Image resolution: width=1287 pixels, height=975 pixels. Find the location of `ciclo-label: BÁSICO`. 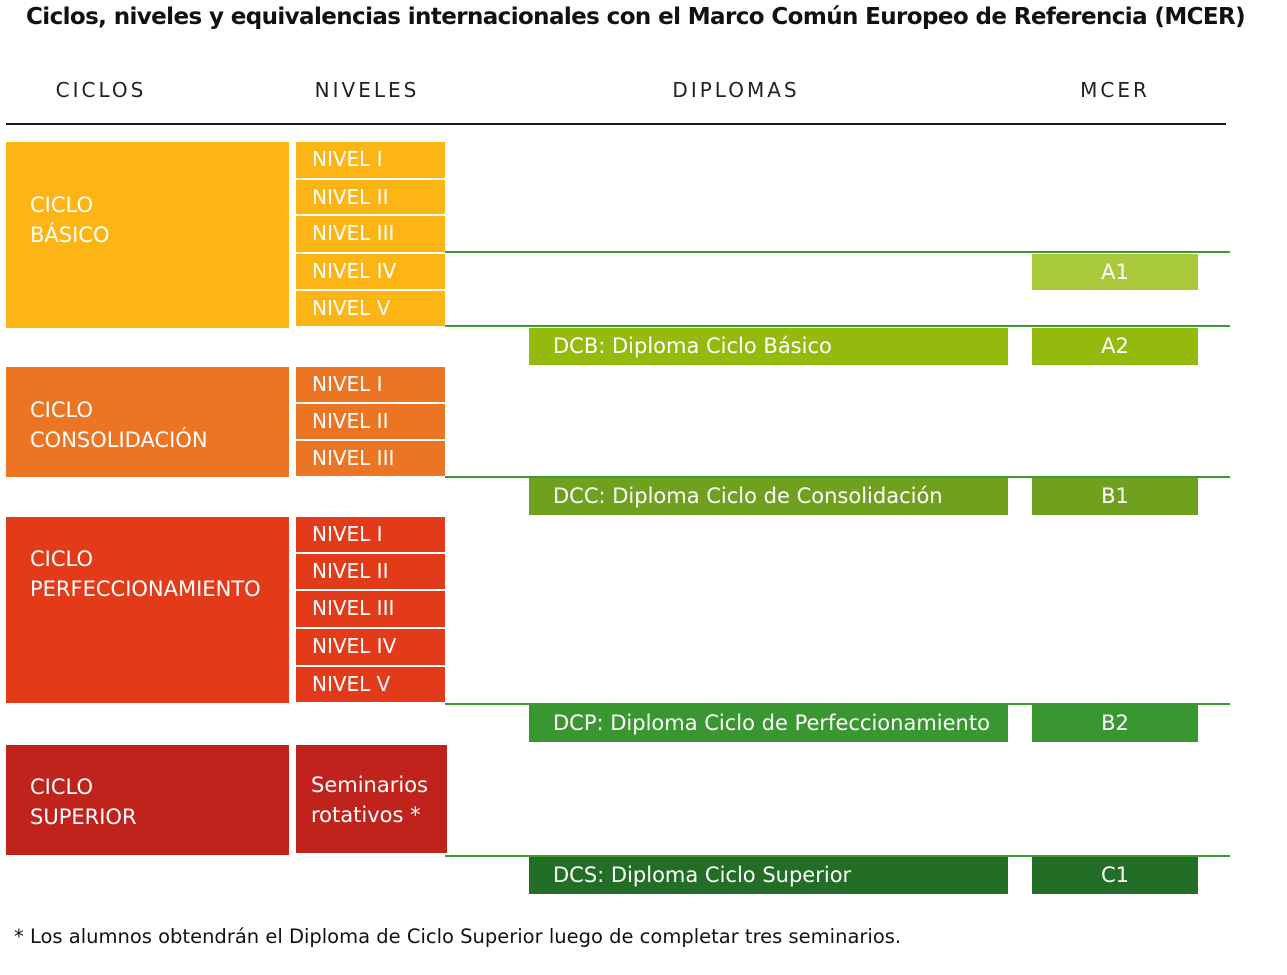

ciclo-label: BÁSICO is located at coordinates (70, 235).